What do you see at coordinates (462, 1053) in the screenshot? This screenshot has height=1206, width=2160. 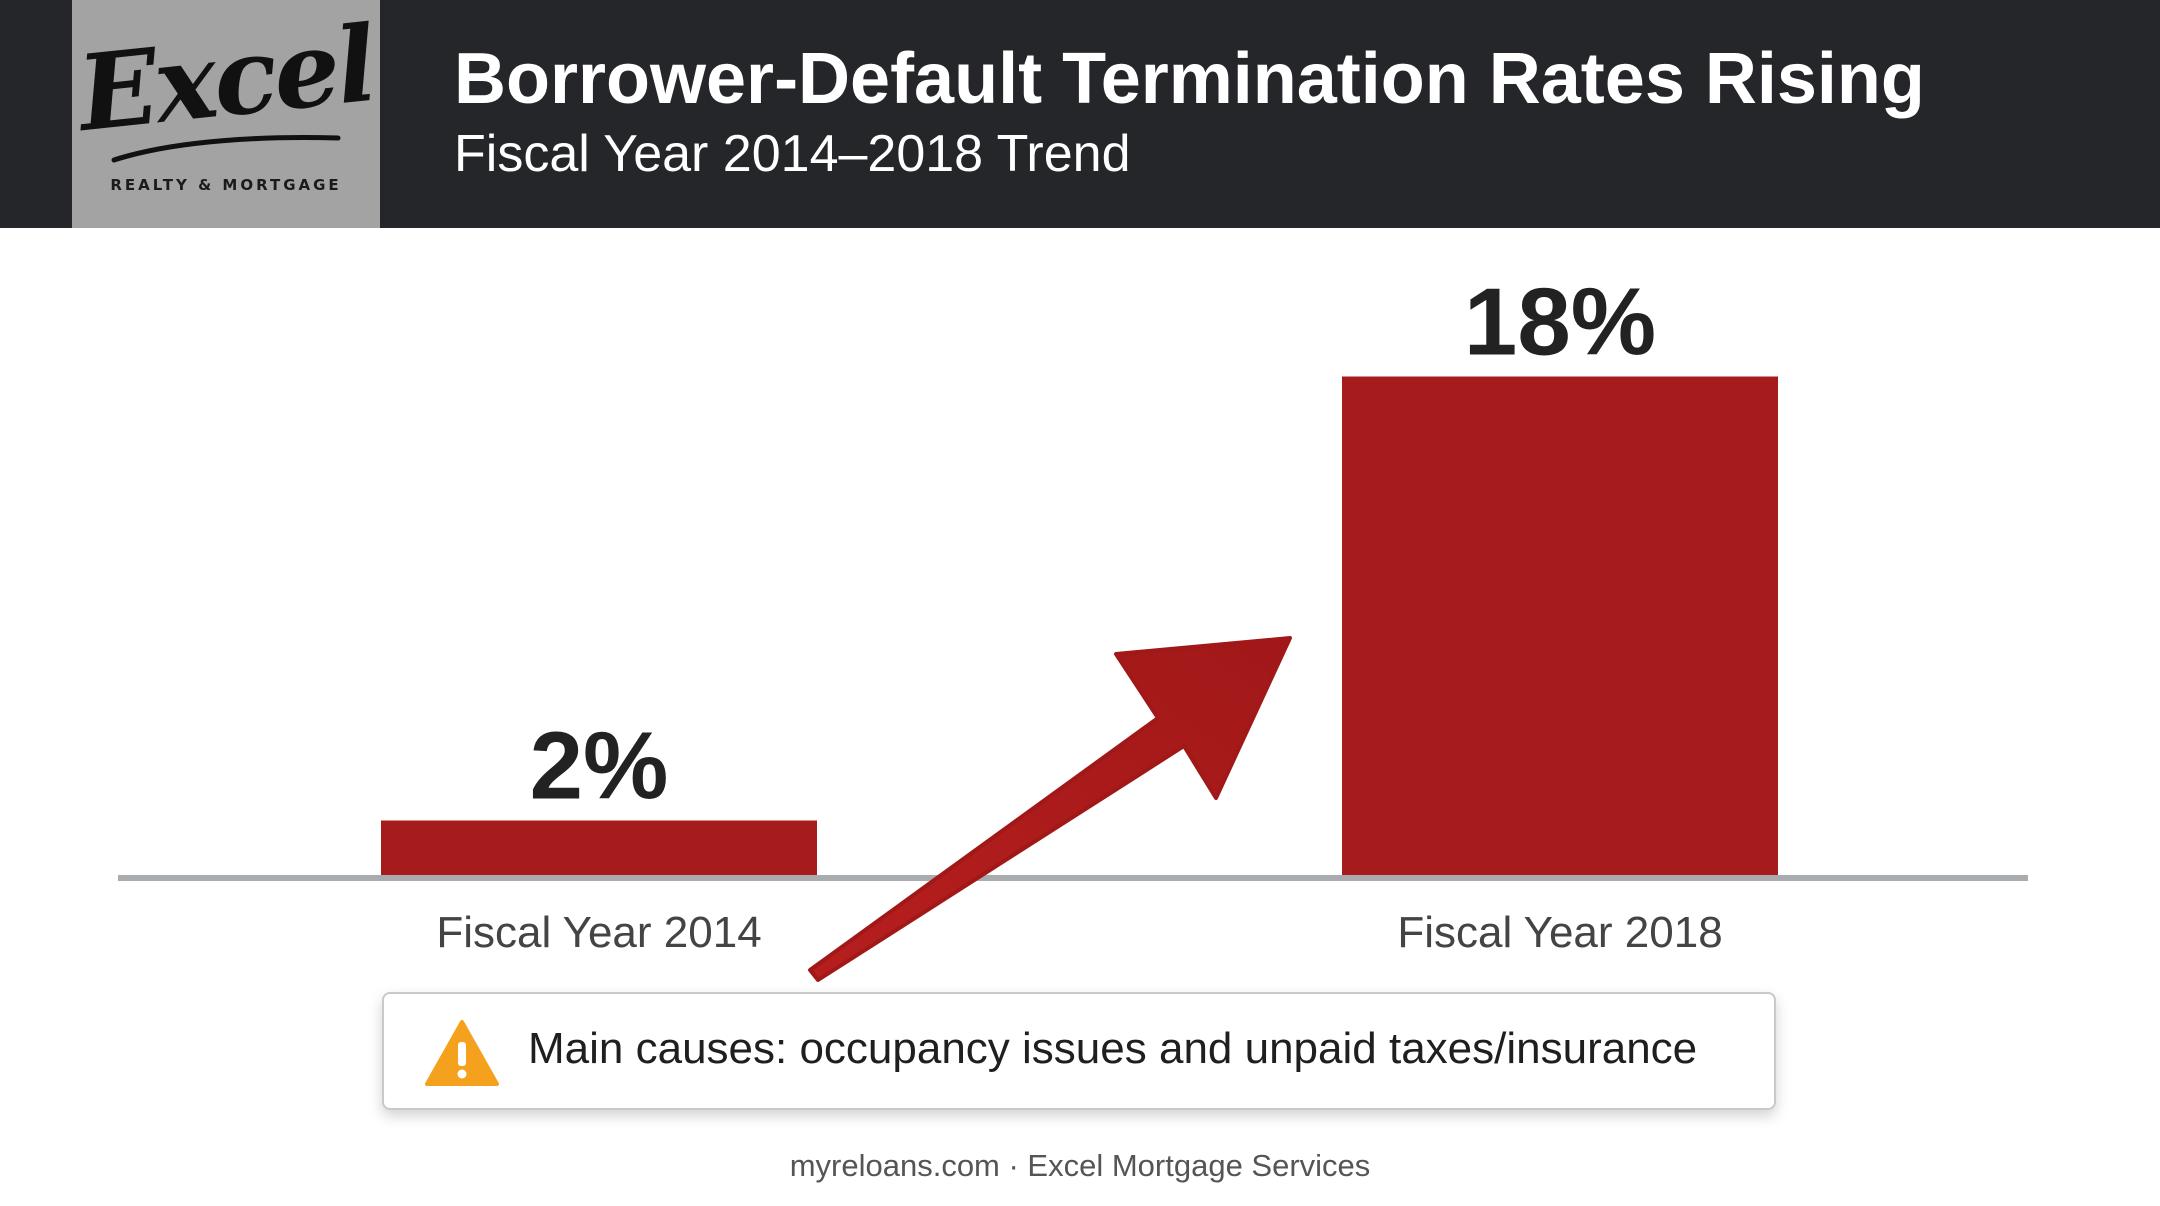 I see `warning-icon` at bounding box center [462, 1053].